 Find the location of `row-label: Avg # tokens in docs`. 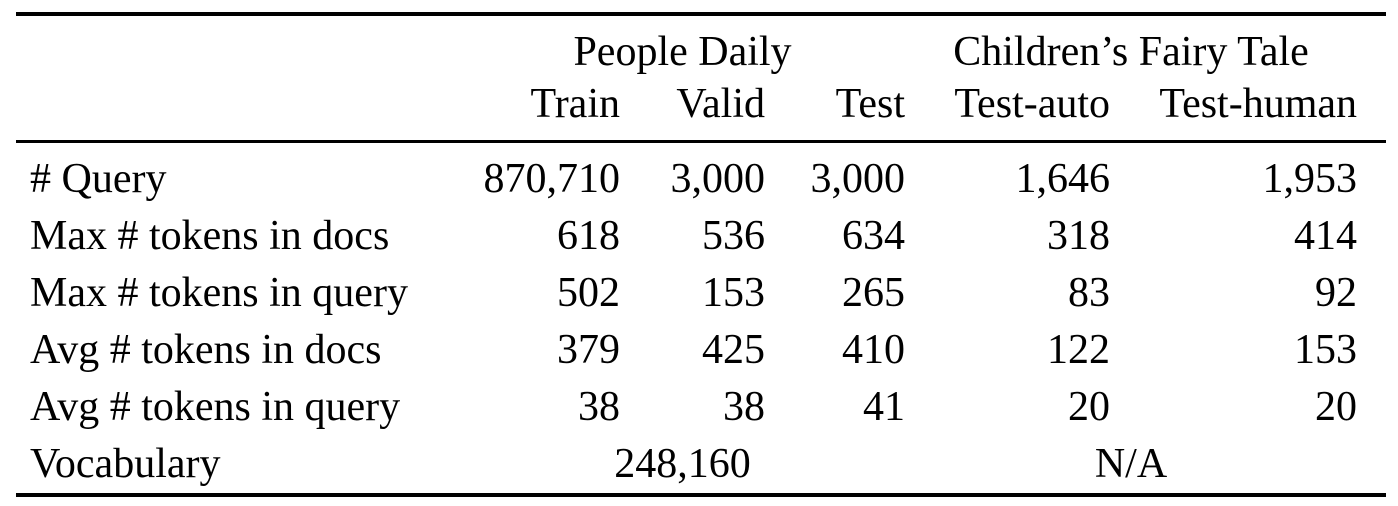

row-label: Avg # tokens in docs is located at coordinates (206, 350).